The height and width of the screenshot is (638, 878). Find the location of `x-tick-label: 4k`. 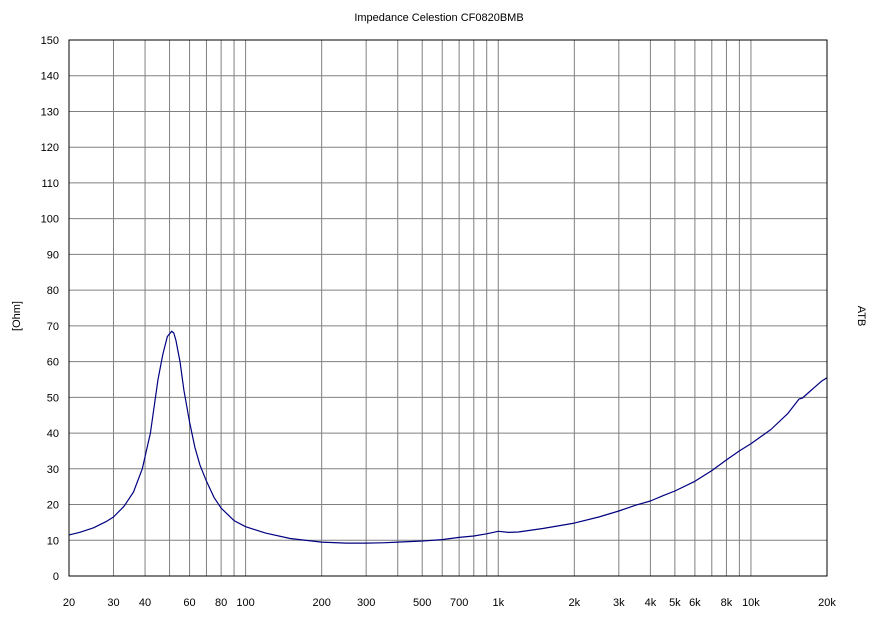

x-tick-label: 4k is located at coordinates (651, 603).